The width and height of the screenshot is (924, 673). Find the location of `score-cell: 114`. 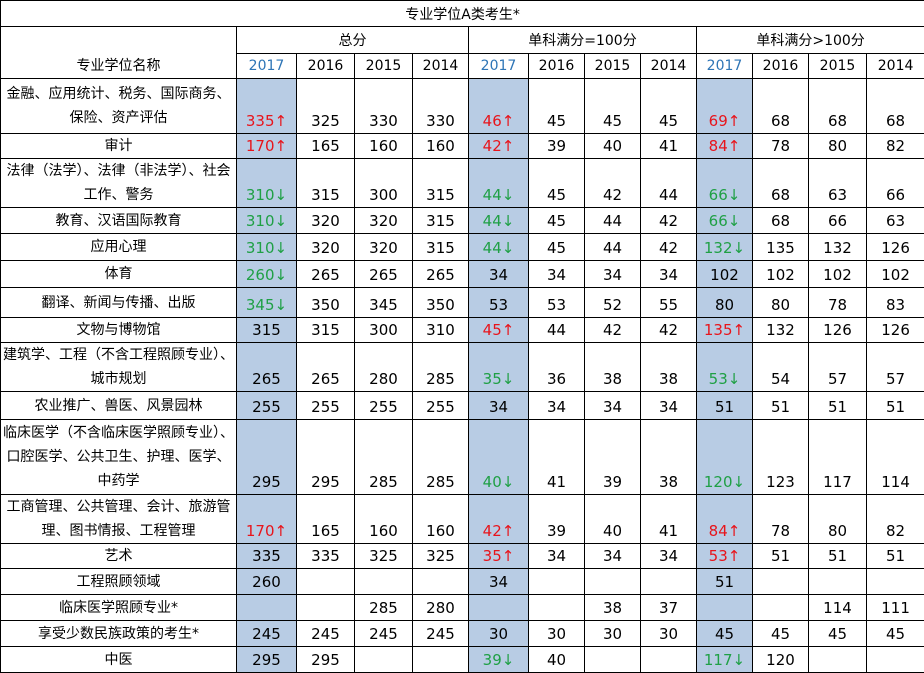

score-cell: 114 is located at coordinates (838, 608).